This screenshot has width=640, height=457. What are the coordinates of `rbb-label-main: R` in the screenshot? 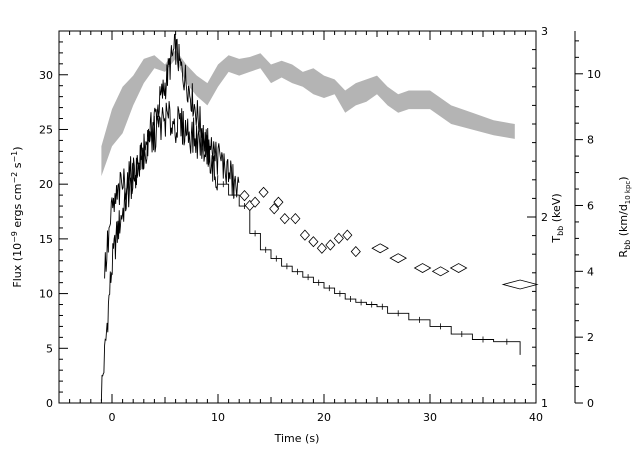 It's located at (623, 254).